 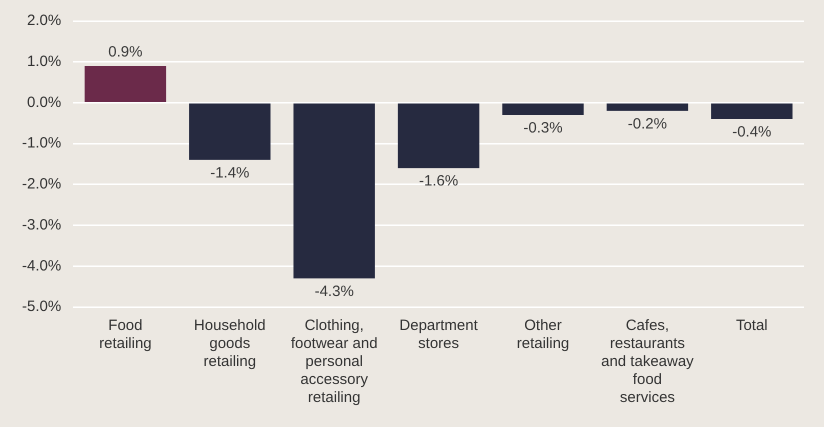 What do you see at coordinates (42, 265) in the screenshot?
I see `y-tick-label: -4.0%` at bounding box center [42, 265].